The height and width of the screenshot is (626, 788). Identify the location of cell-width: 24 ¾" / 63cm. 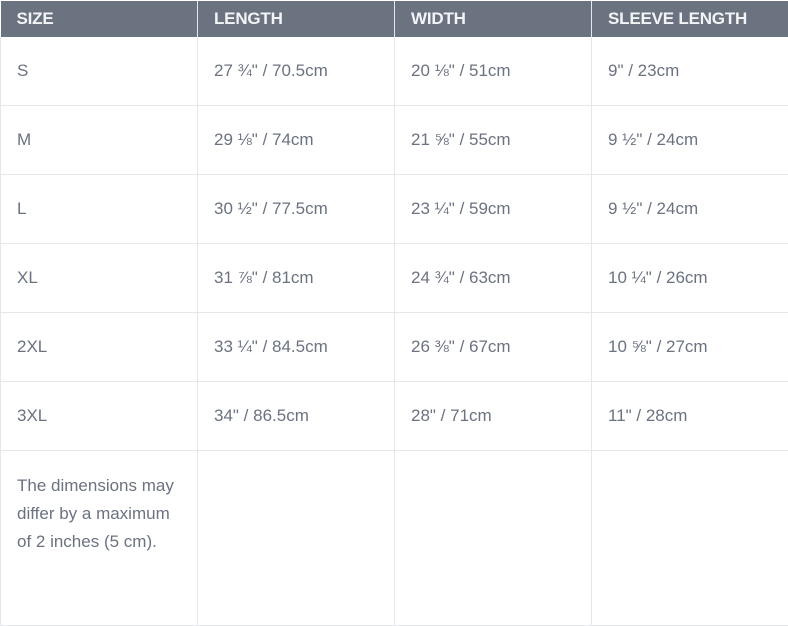
(493, 278).